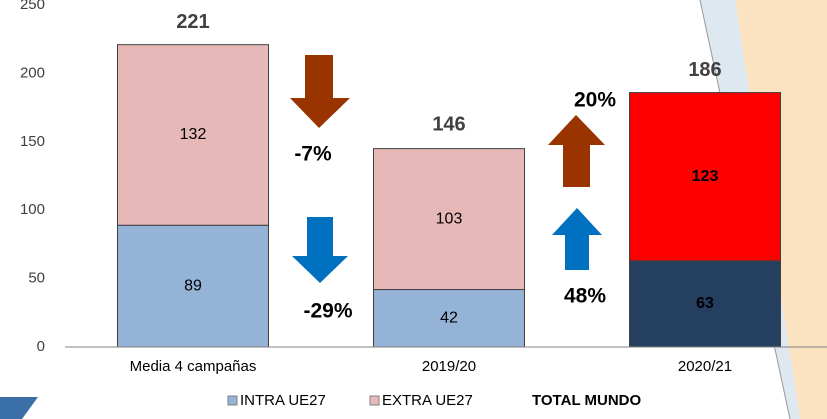  I want to click on decor-shape, so click(19, 408).